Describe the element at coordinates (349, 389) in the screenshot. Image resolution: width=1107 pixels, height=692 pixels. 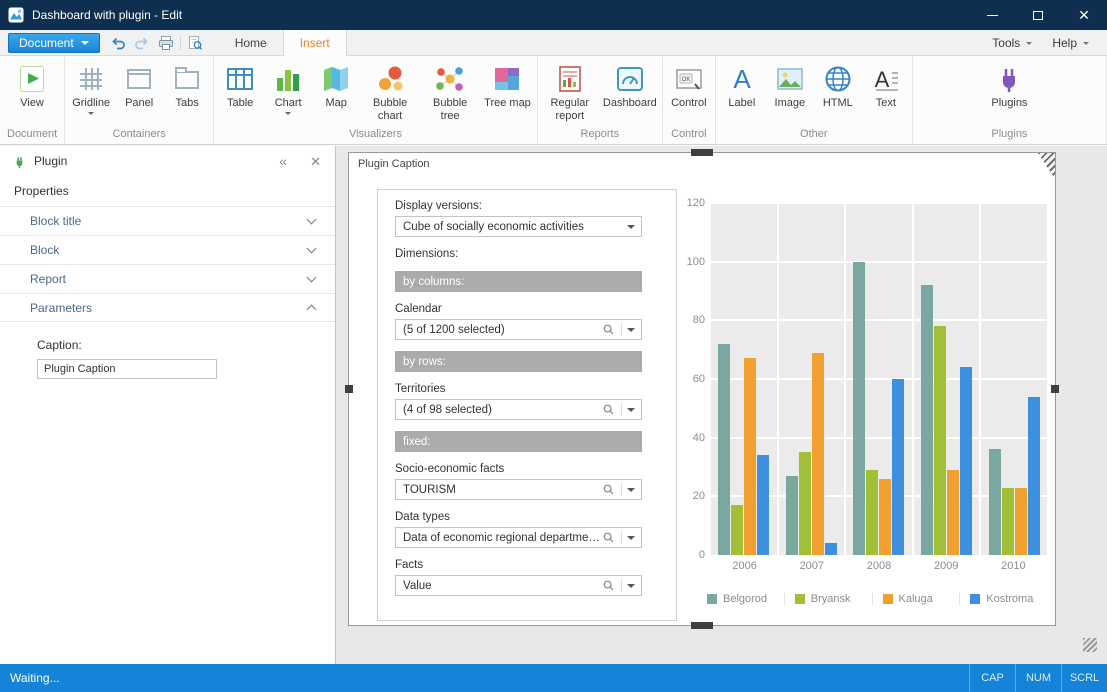
I see `resize-handle-left` at that location.